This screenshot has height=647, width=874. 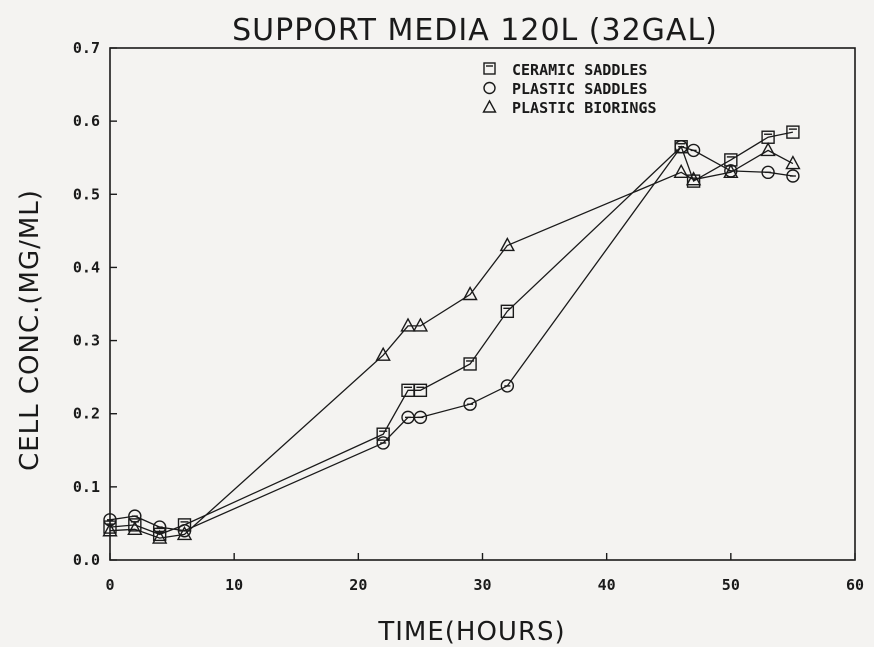 What do you see at coordinates (86, 121) in the screenshot?
I see `y-tick-label: 0.6` at bounding box center [86, 121].